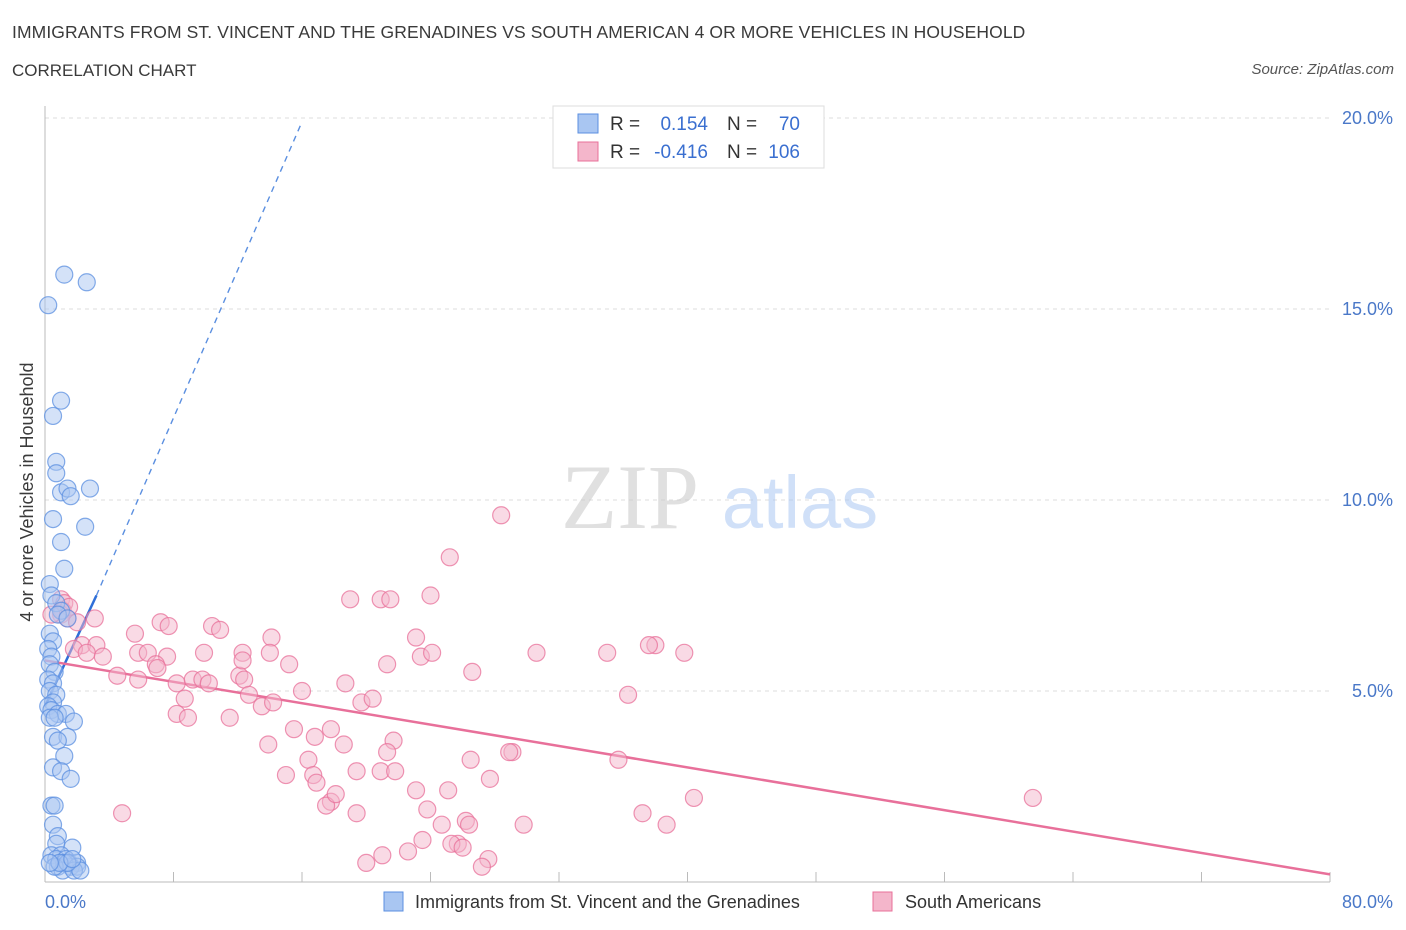 The height and width of the screenshot is (930, 1406). I want to click on y-tick-label: 5.0%, so click(1372, 691).